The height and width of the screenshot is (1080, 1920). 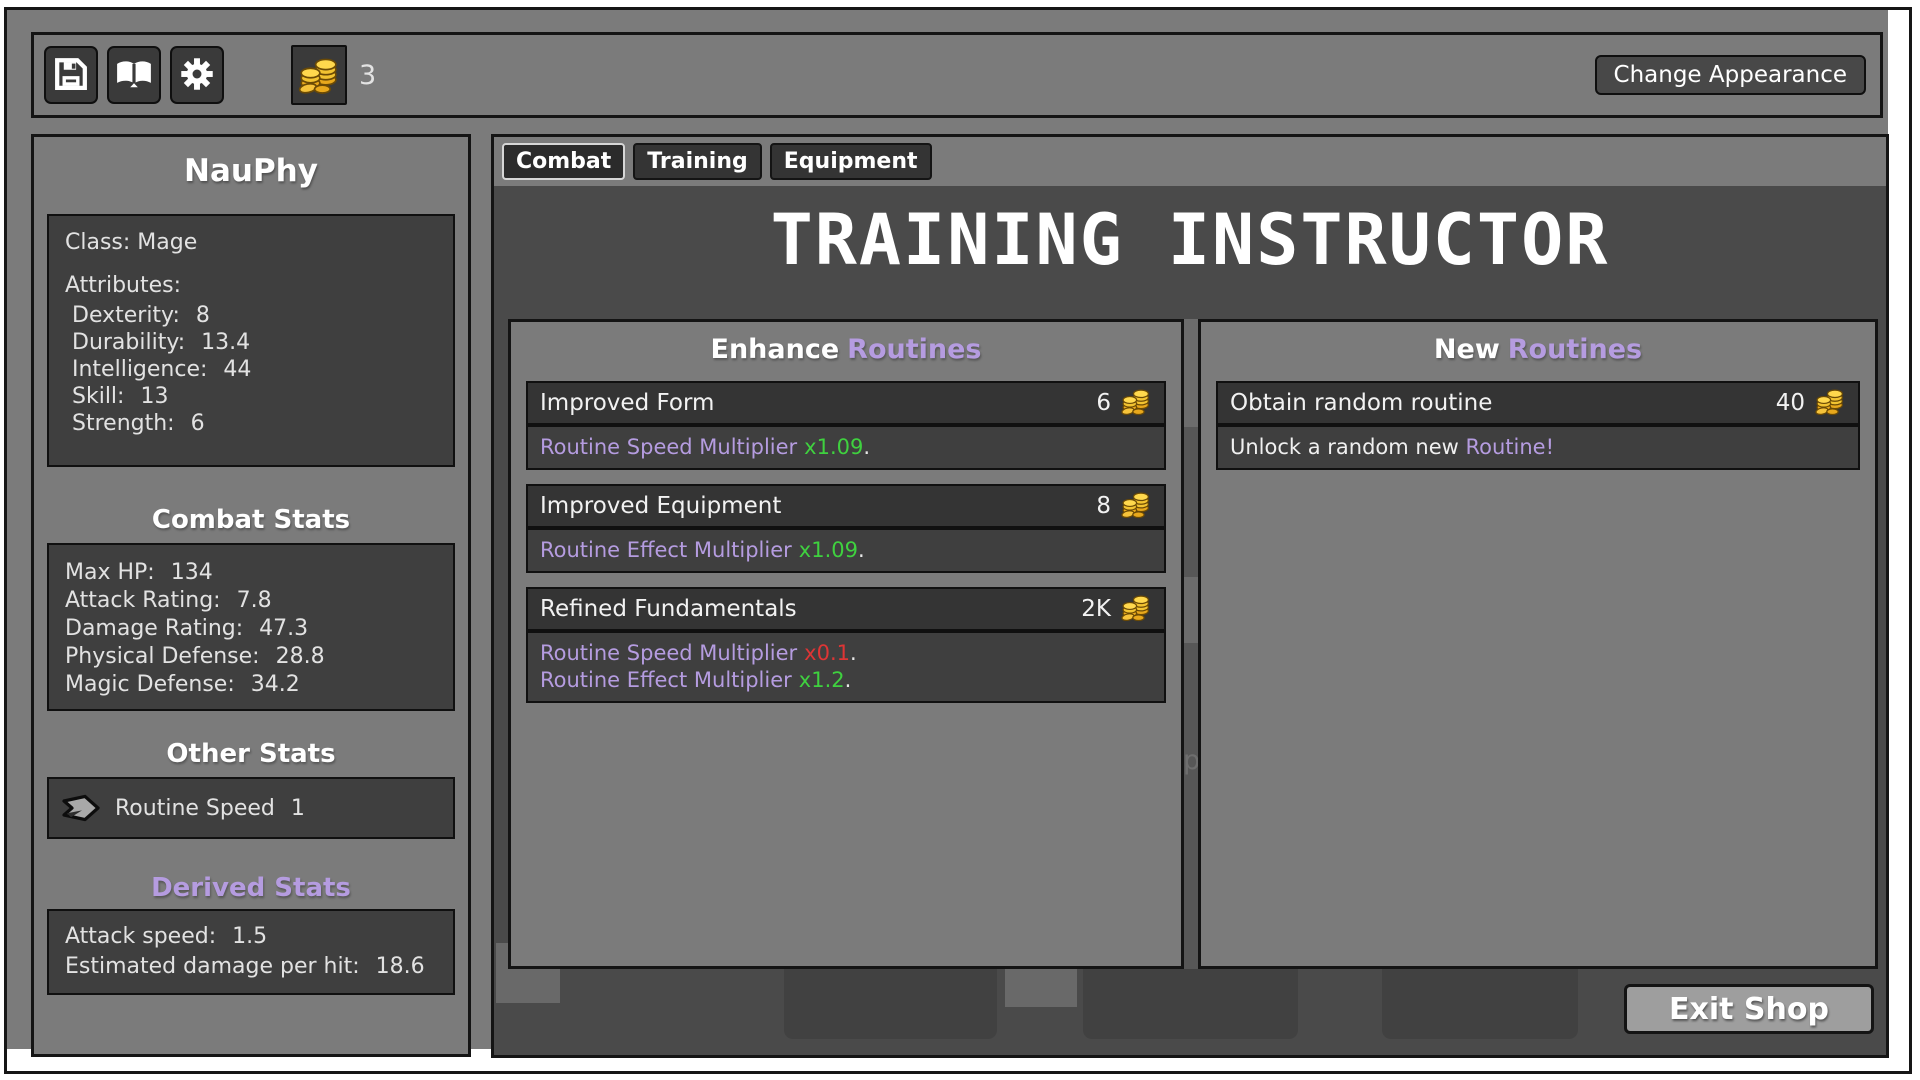 I want to click on save-icon, so click(x=71, y=75).